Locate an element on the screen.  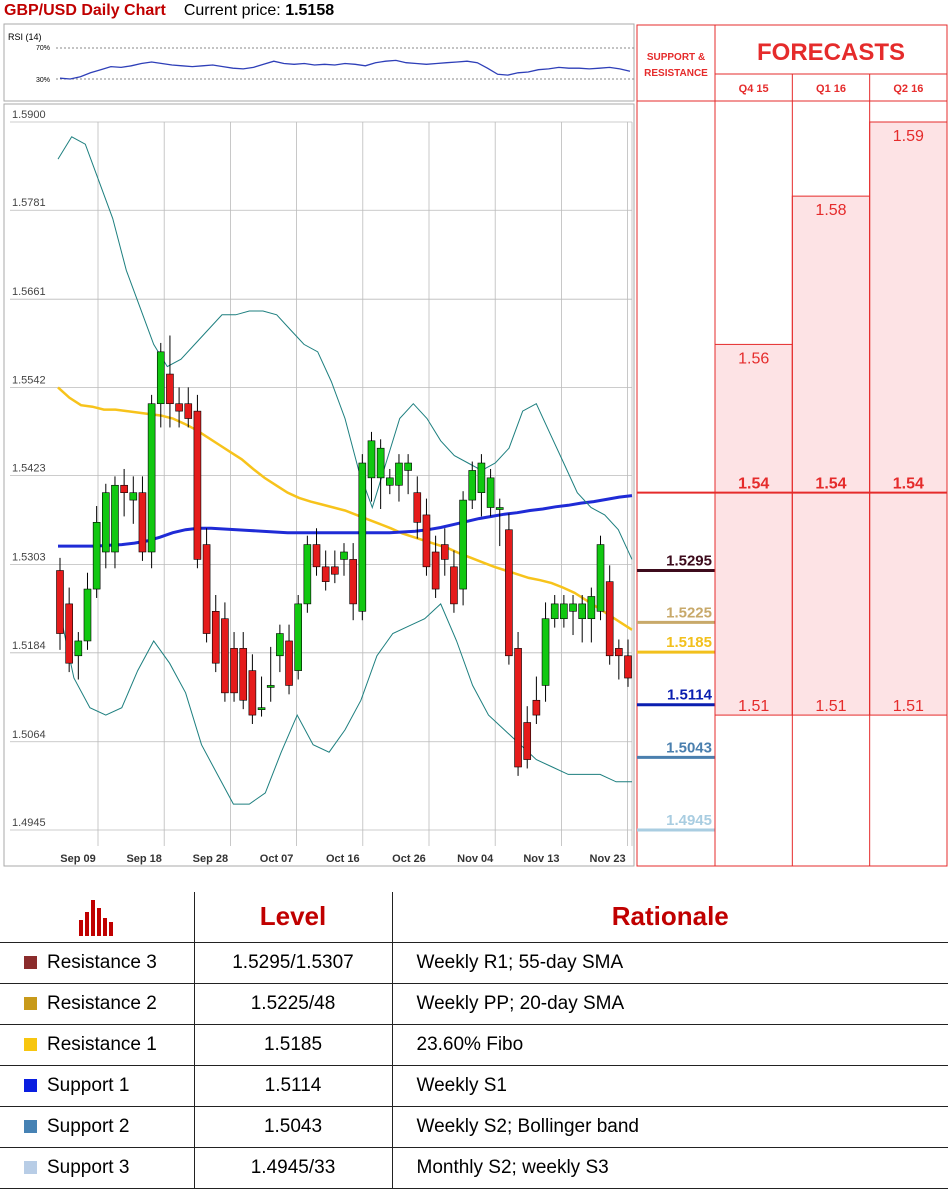
sr-levels: 1.5295 1.5225 1.5185 1.5114 1.5043 1.4945 is located at coordinates (676, 692).